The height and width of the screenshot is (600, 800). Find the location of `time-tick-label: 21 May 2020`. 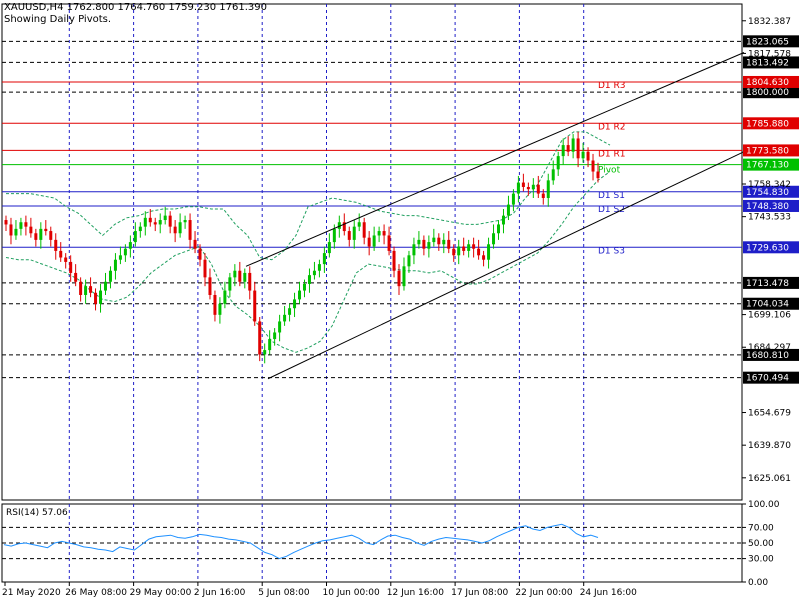

time-tick-label: 21 May 2020 is located at coordinates (31, 593).